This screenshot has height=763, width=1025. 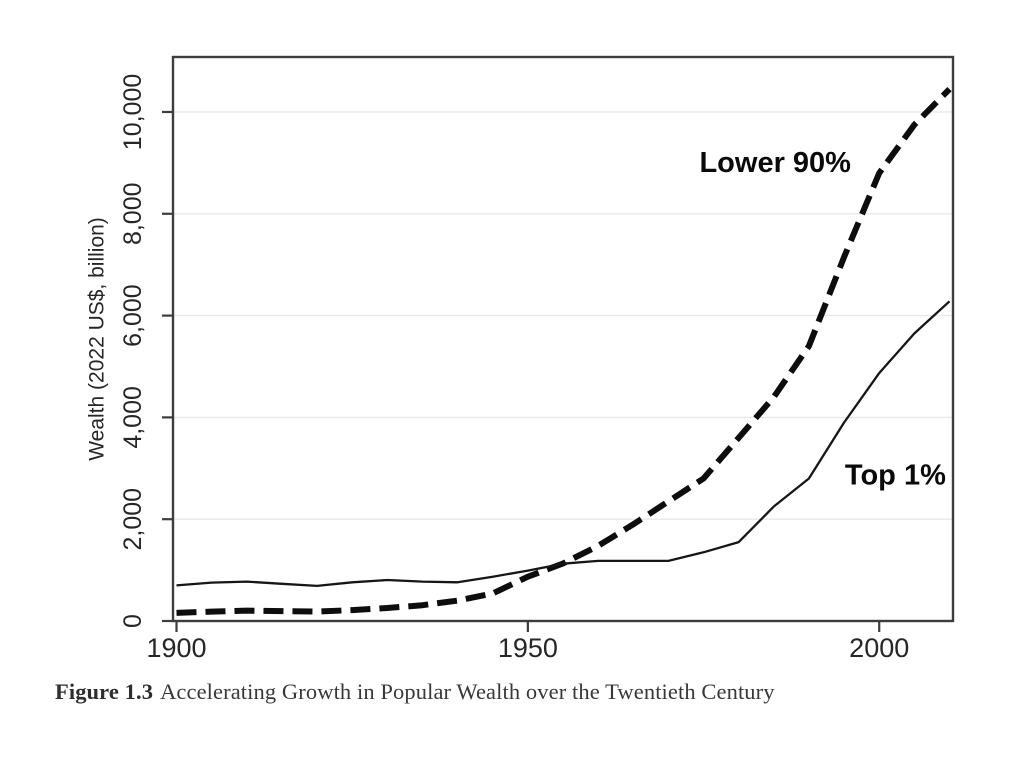 What do you see at coordinates (133, 315) in the screenshot?
I see `y-tick-label: 6,000` at bounding box center [133, 315].